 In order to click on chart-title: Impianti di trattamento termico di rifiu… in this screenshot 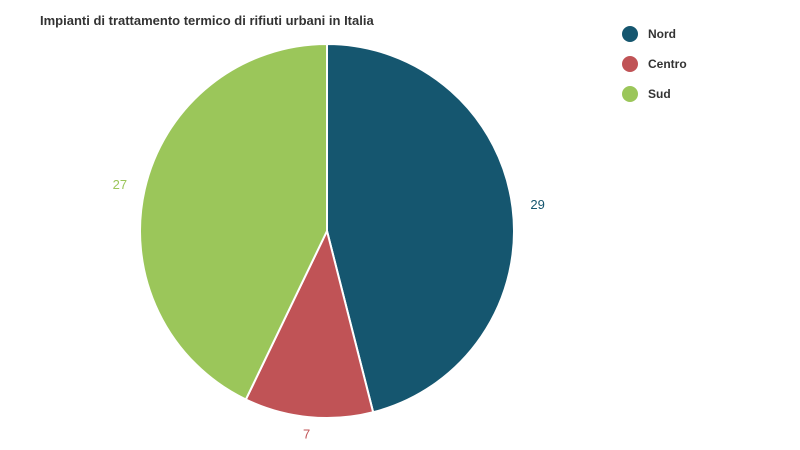, I will do `click(207, 20)`.